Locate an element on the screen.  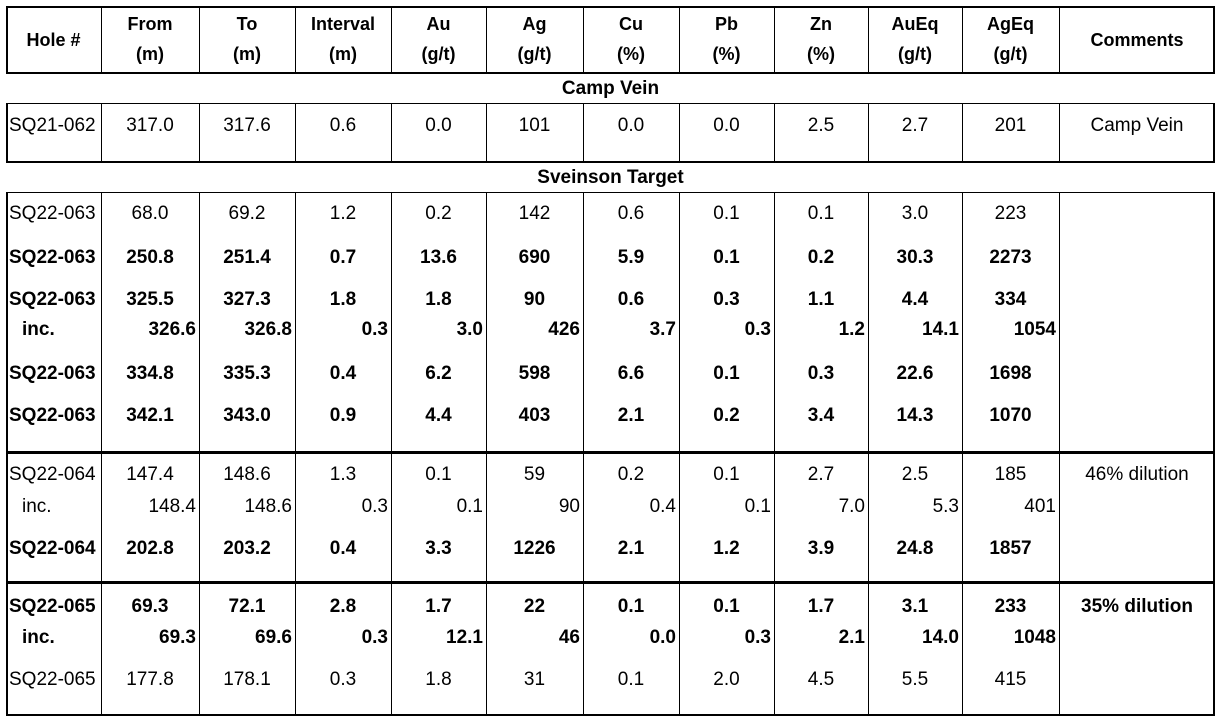
value-cell: 14.1 is located at coordinates (940, 329).